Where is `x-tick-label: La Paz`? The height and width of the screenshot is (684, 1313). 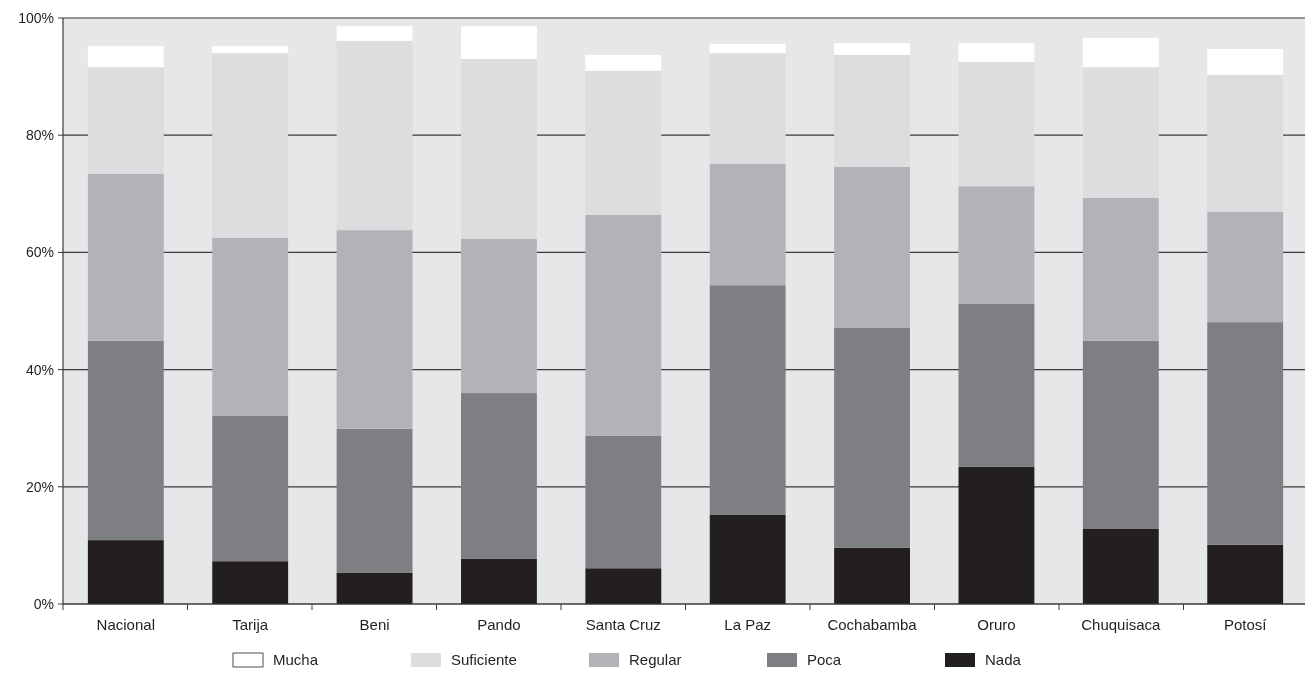 x-tick-label: La Paz is located at coordinates (748, 624).